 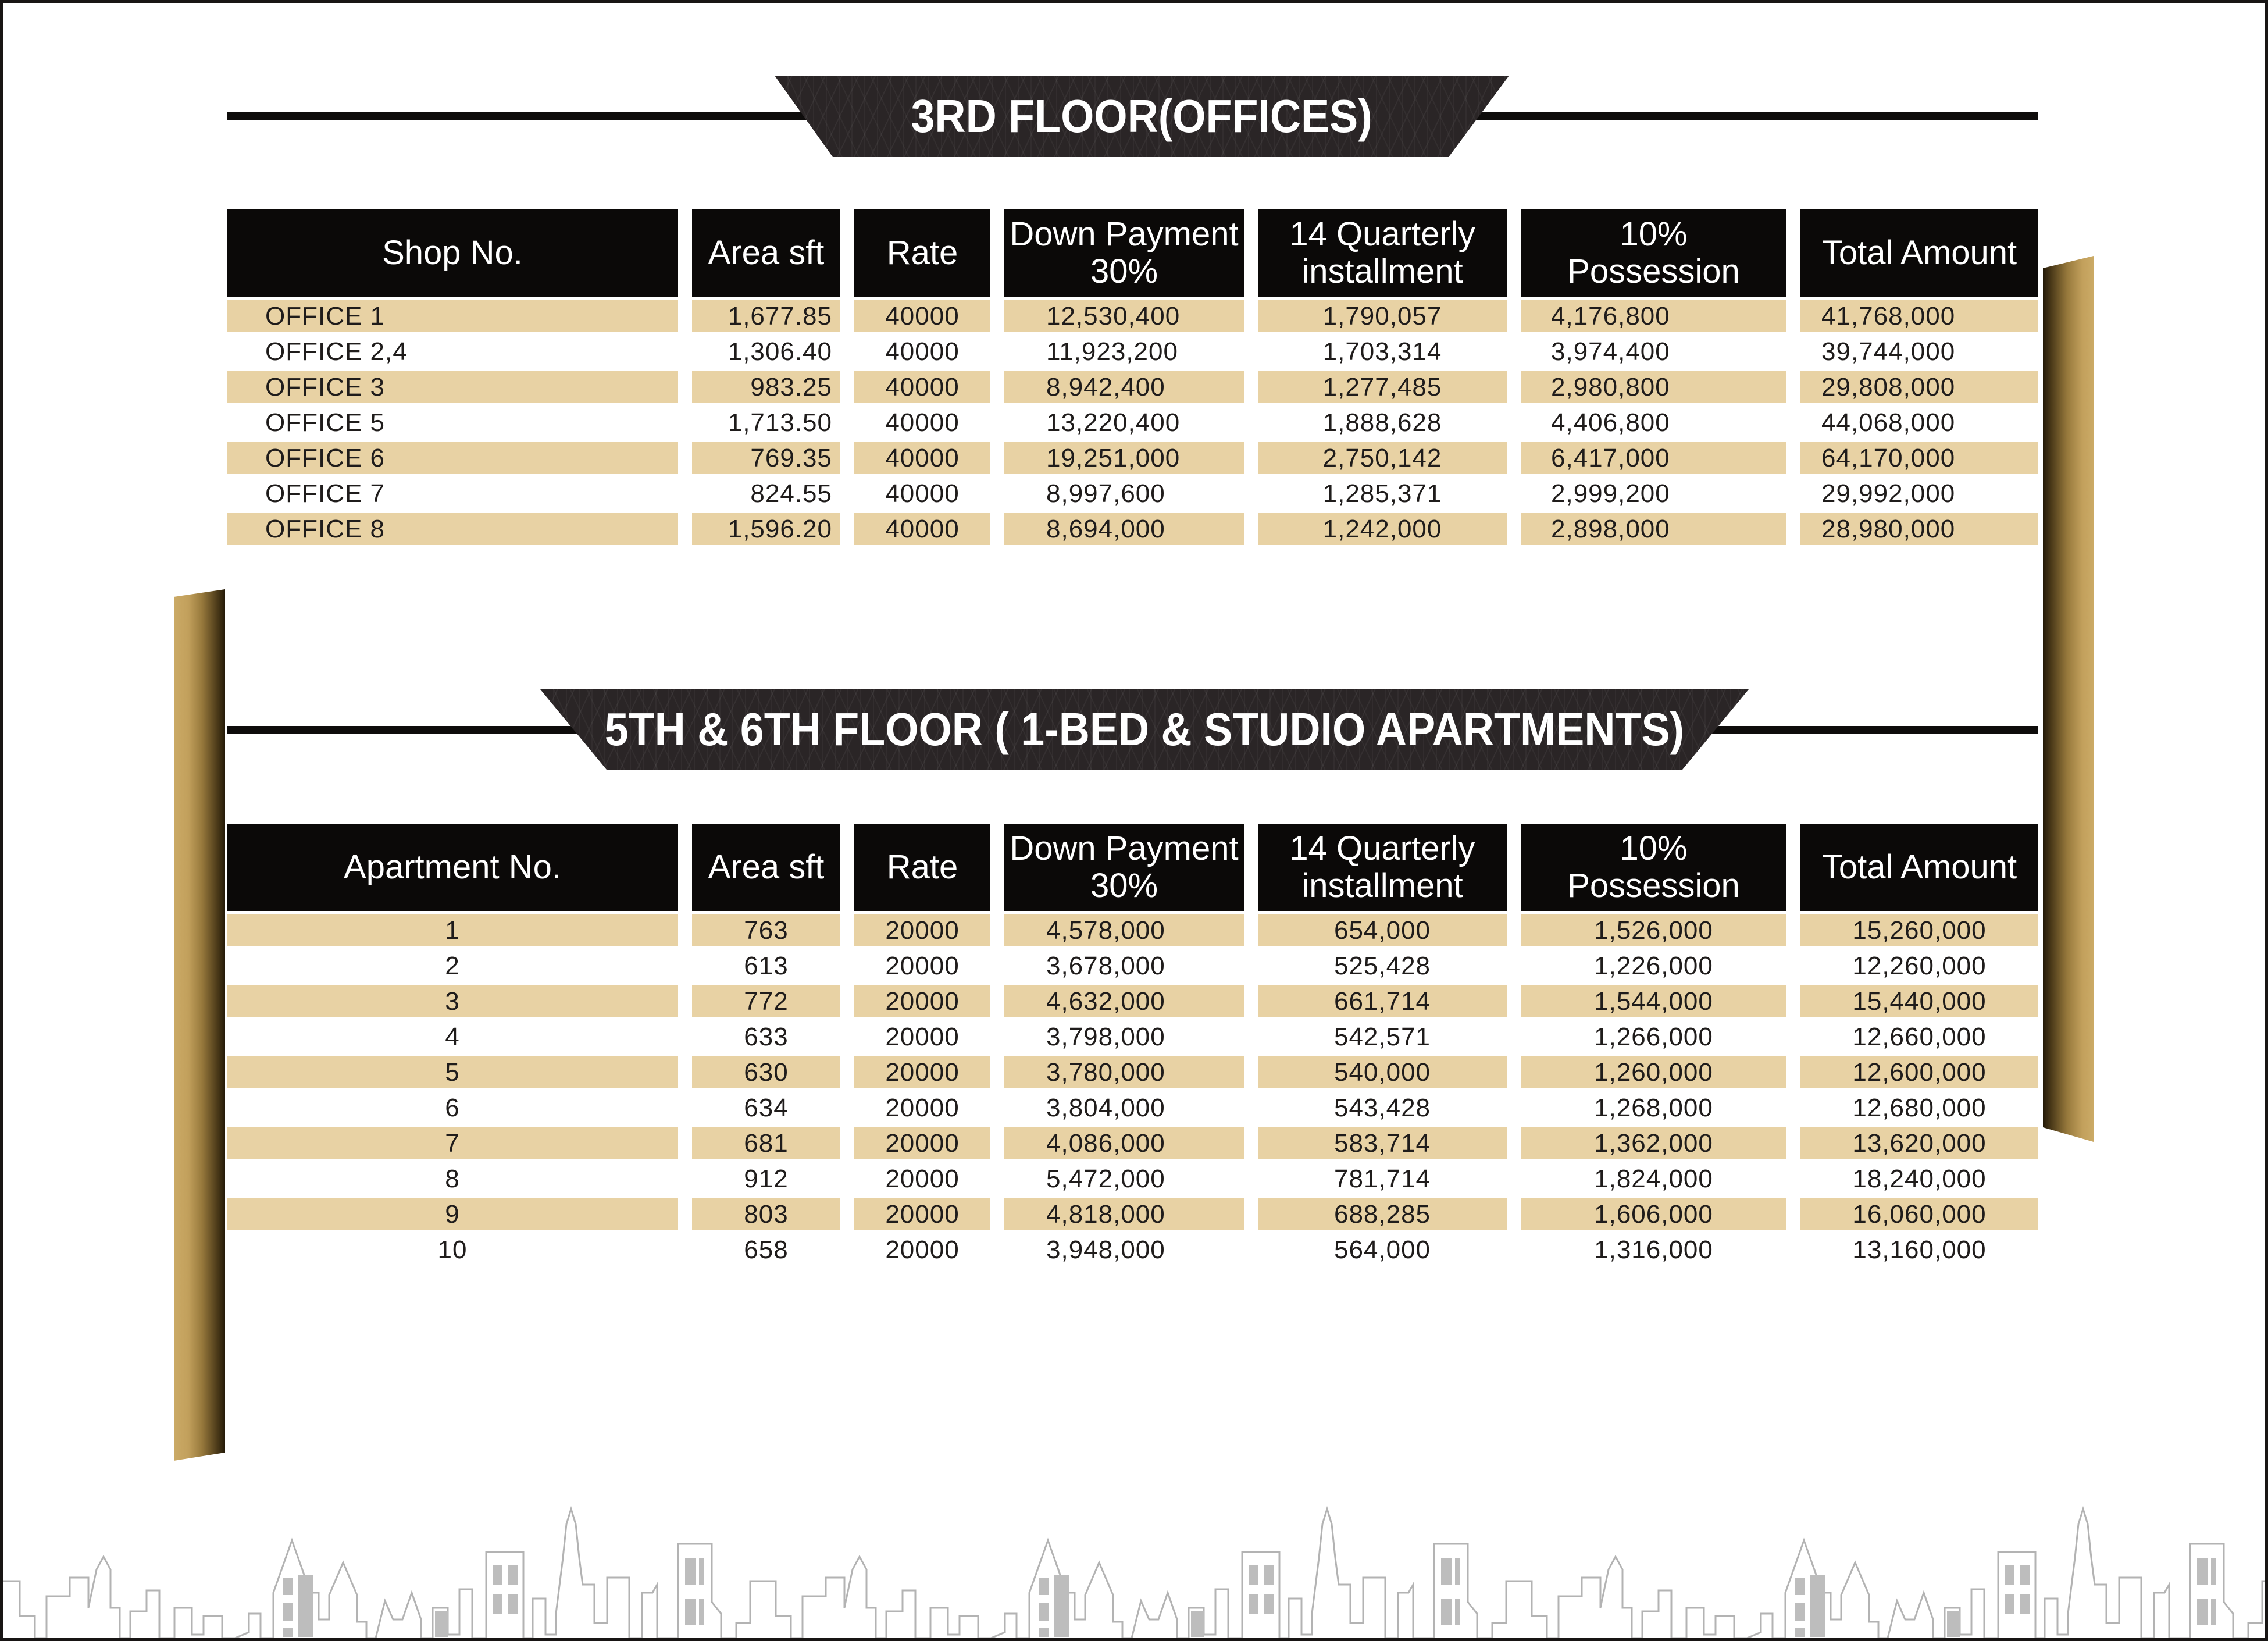 I want to click on table-cell: 12,530,400, so click(x=1124, y=316).